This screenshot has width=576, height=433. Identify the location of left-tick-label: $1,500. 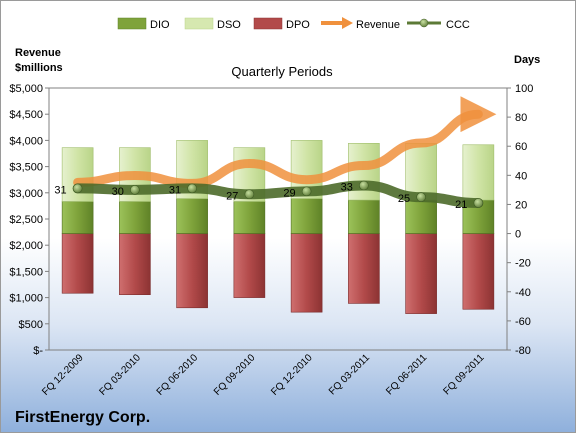
(26, 272).